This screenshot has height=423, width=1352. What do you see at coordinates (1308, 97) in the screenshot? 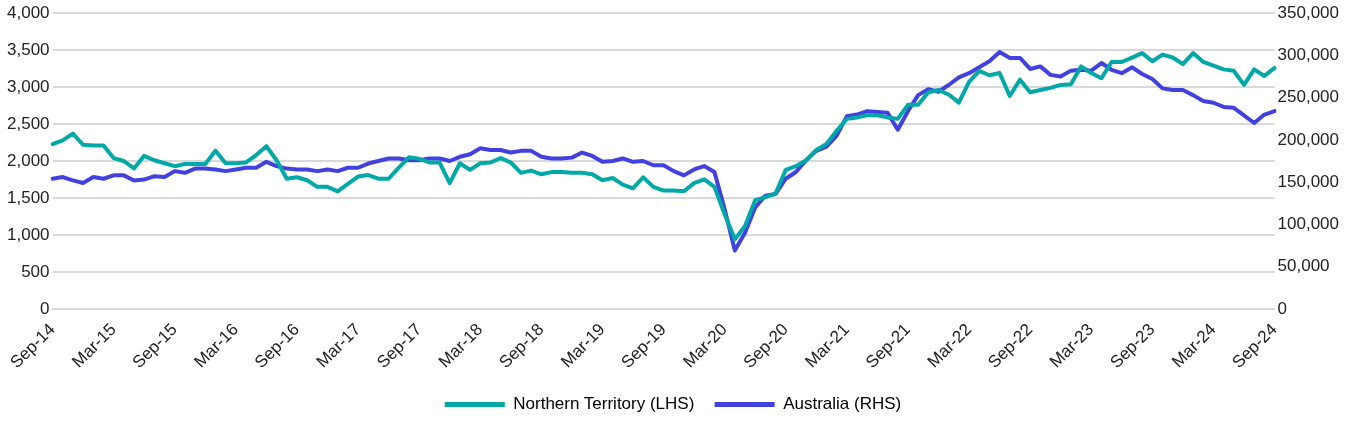
I see `y2-tick-label: 250,000` at bounding box center [1308, 97].